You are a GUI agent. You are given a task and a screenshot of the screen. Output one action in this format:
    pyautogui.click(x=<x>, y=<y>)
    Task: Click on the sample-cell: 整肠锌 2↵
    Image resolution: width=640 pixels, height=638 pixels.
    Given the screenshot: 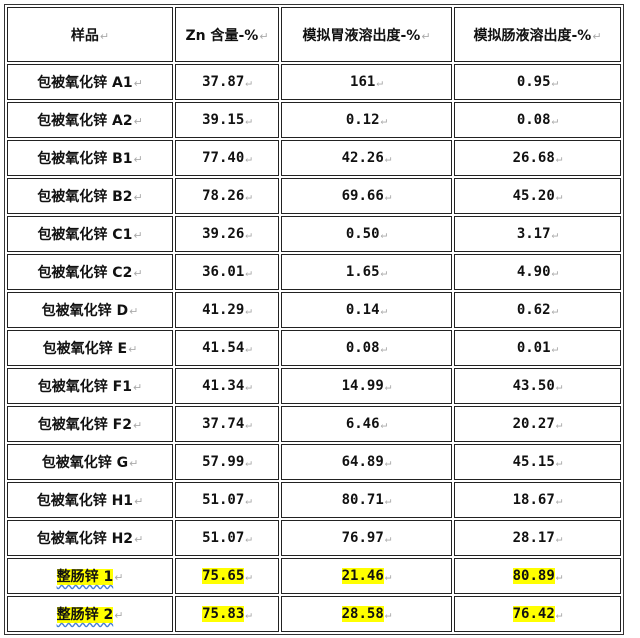 What is the action you would take?
    pyautogui.click(x=90, y=614)
    